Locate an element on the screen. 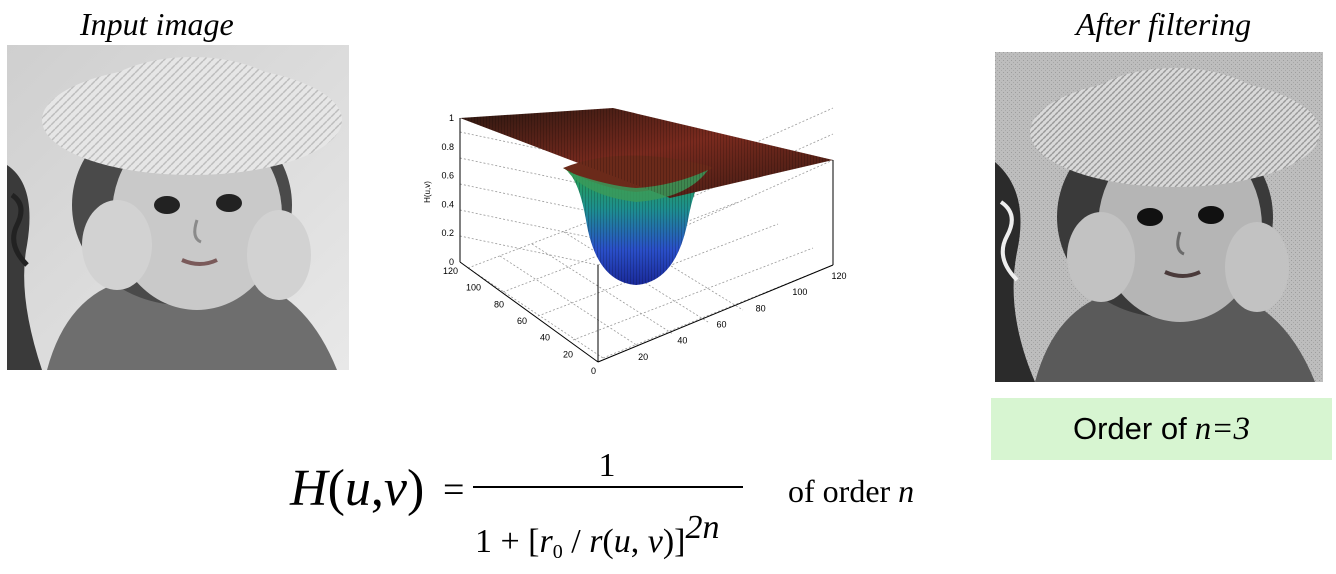 The image size is (1336, 574). output-photo is located at coordinates (1159, 217).